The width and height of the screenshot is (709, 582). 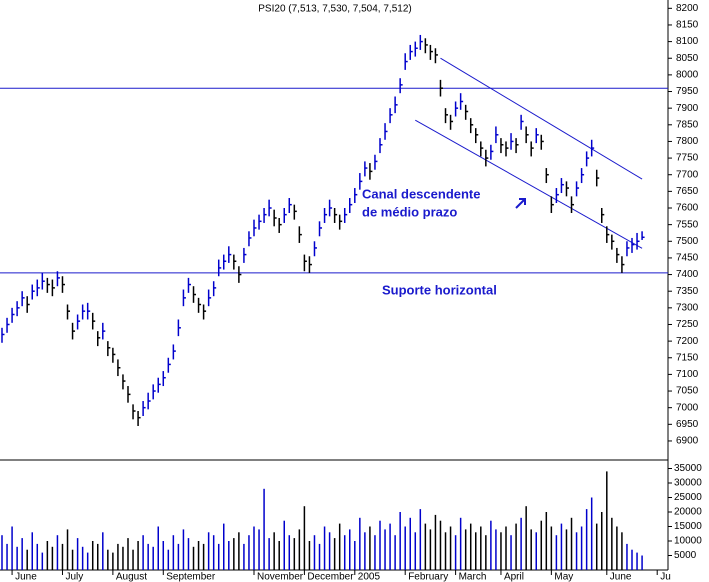 What do you see at coordinates (369, 577) in the screenshot?
I see `x-tick-label: 2005` at bounding box center [369, 577].